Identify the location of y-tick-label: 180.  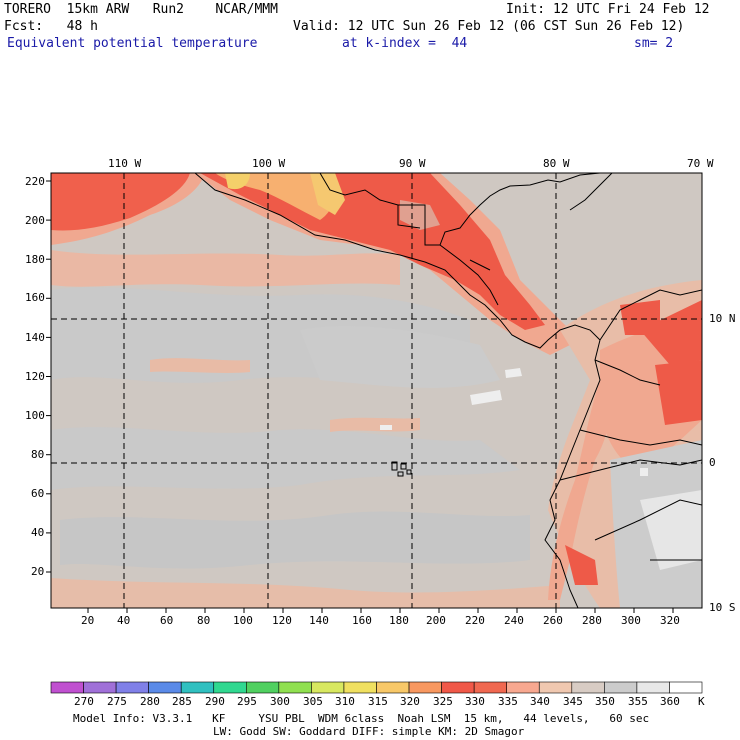
(35, 259).